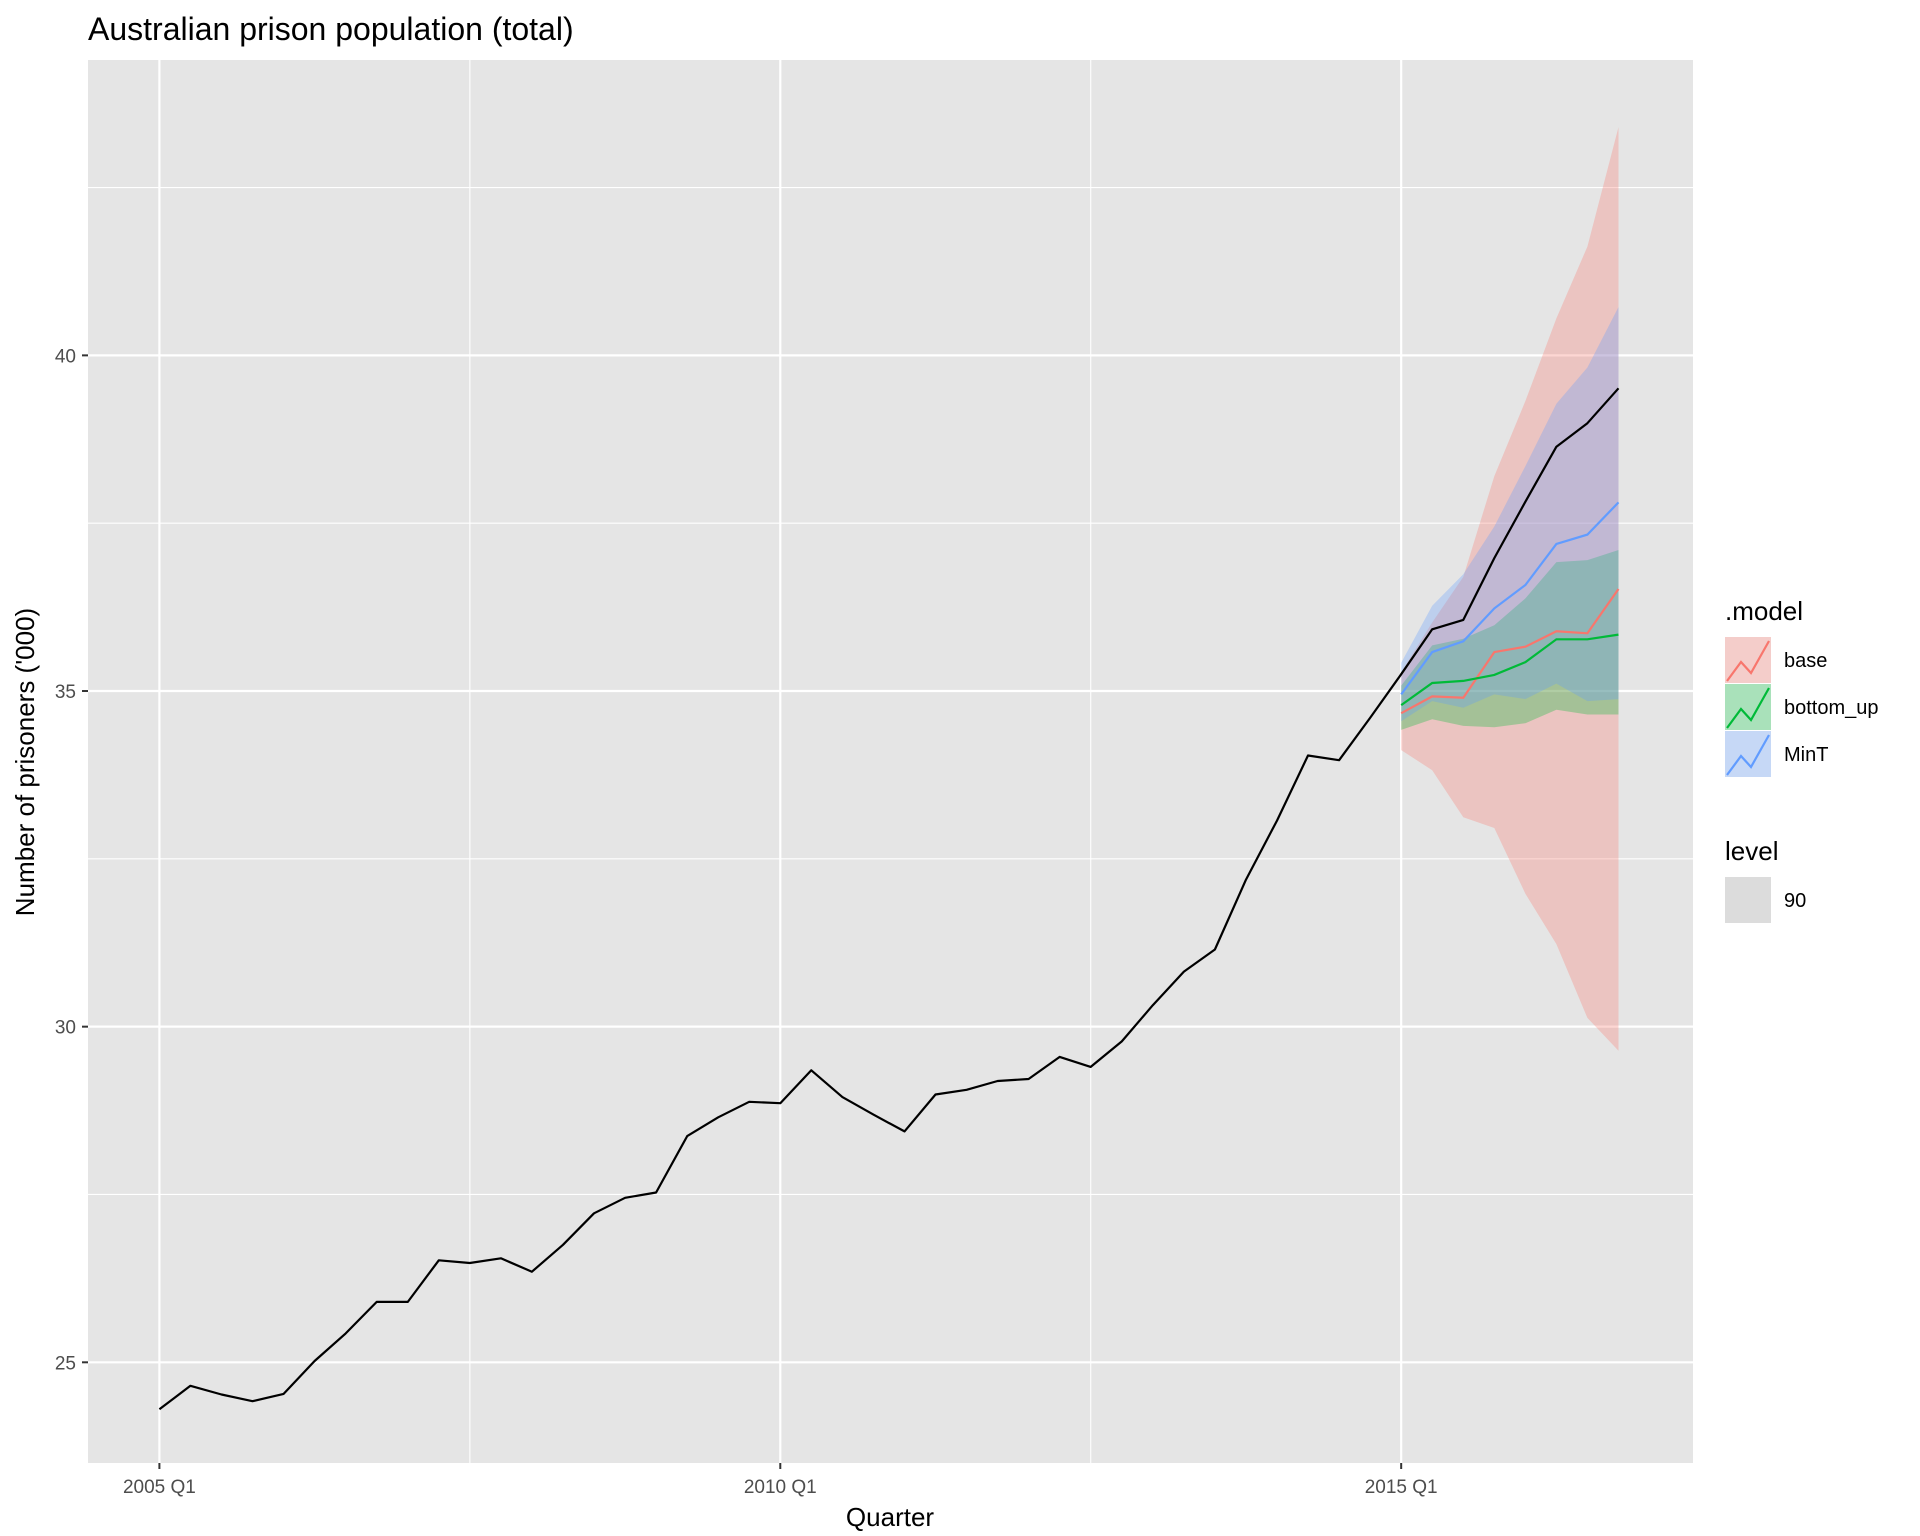  Describe the element at coordinates (1748, 900) in the screenshot. I see `legend-key-level` at that location.